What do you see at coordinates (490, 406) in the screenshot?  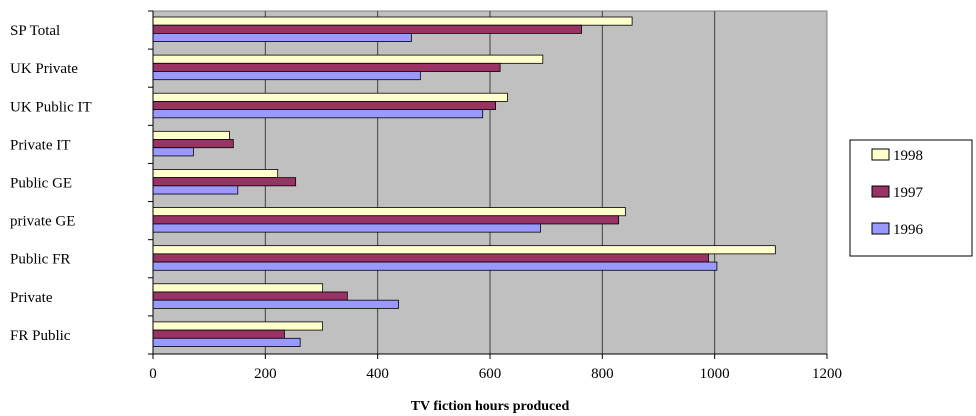 I see `x-axis-title: TV fiction hours produced` at bounding box center [490, 406].